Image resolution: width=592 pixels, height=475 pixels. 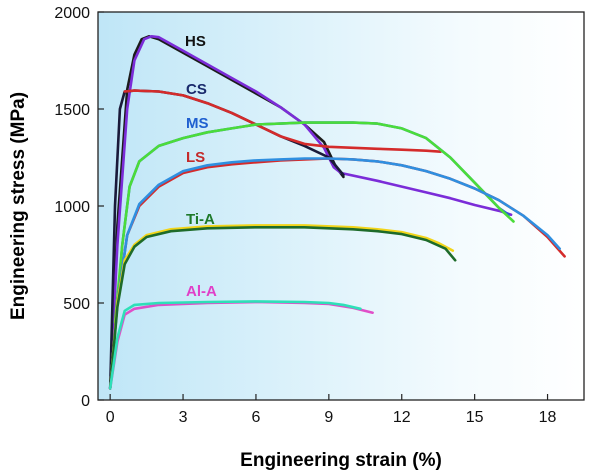 I want to click on series-label-ls: LS, so click(x=195, y=157).